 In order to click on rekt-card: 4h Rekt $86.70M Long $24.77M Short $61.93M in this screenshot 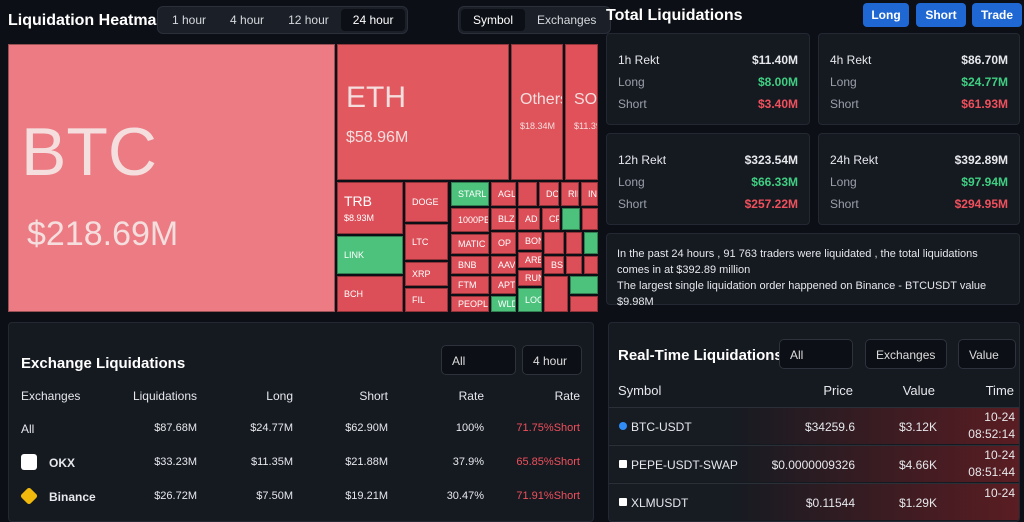, I will do `click(919, 79)`.